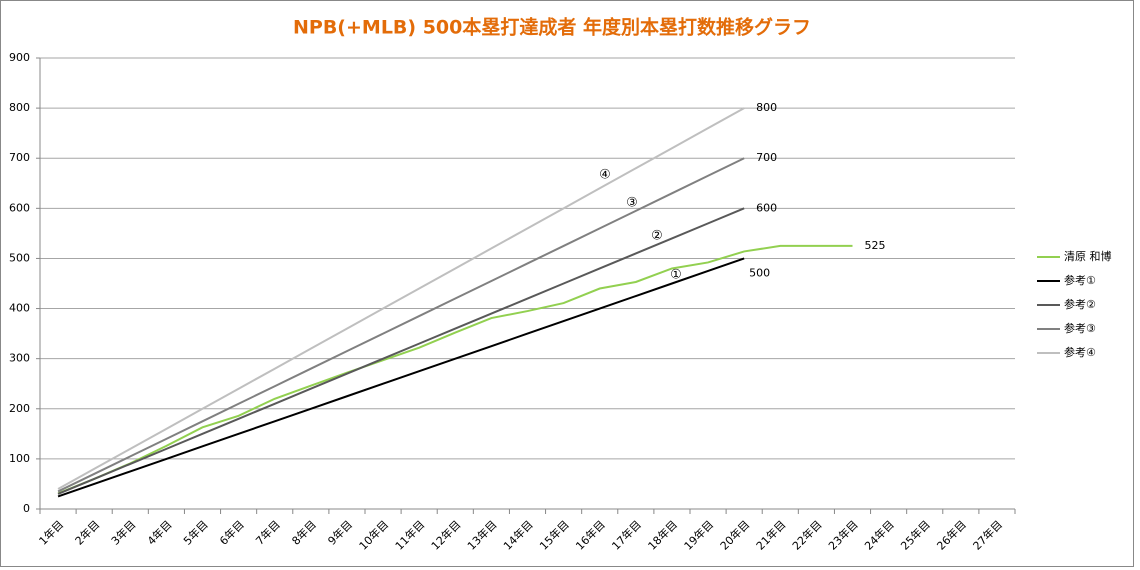 This screenshot has height=570, width=1140. I want to click on data-label: 525, so click(875, 245).